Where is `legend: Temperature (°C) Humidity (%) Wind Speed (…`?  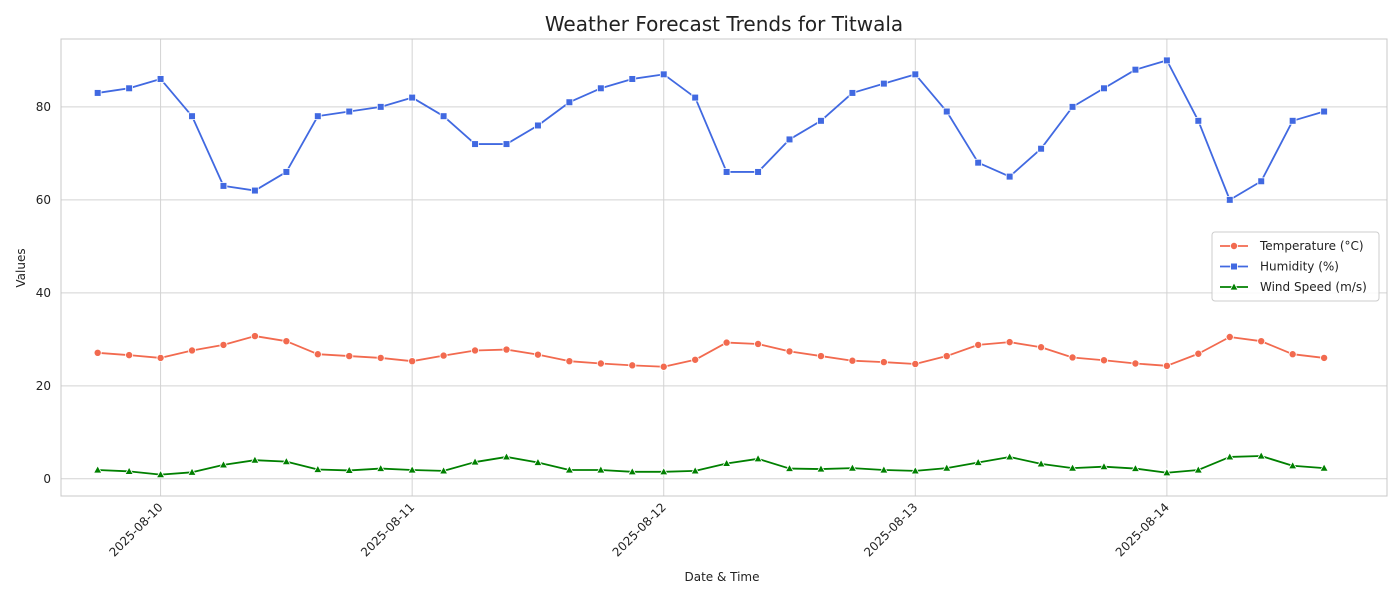 legend: Temperature (°C) Humidity (%) Wind Speed (… is located at coordinates (1295, 266).